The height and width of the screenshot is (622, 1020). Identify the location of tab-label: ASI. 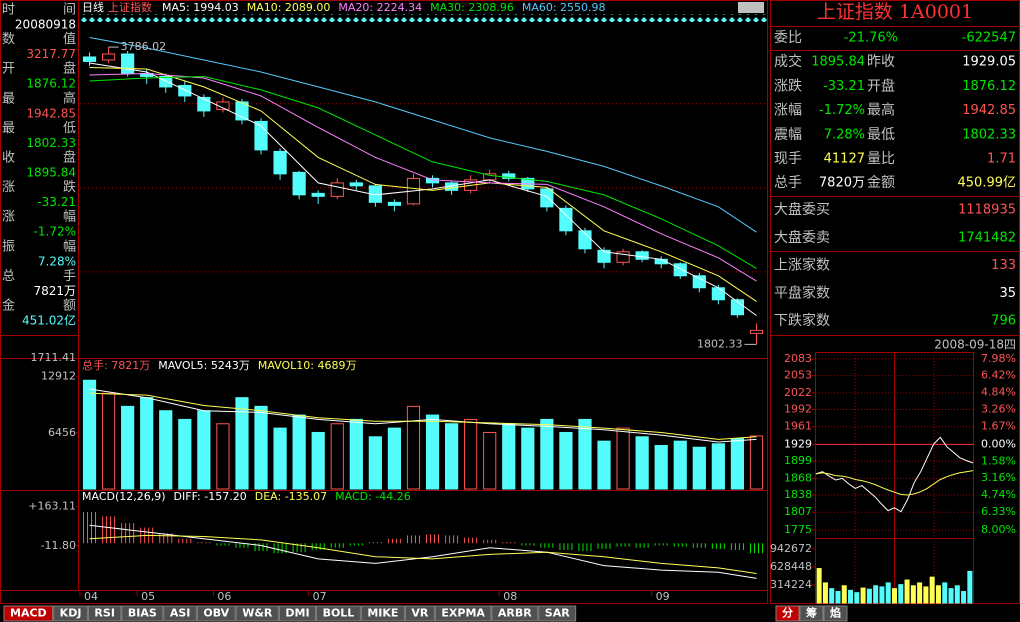
(180, 613).